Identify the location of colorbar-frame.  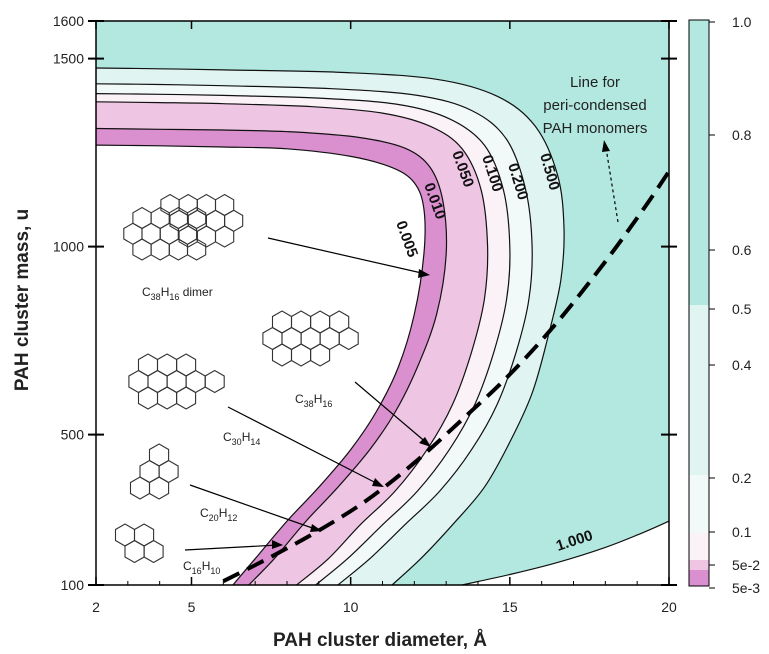
(699, 303).